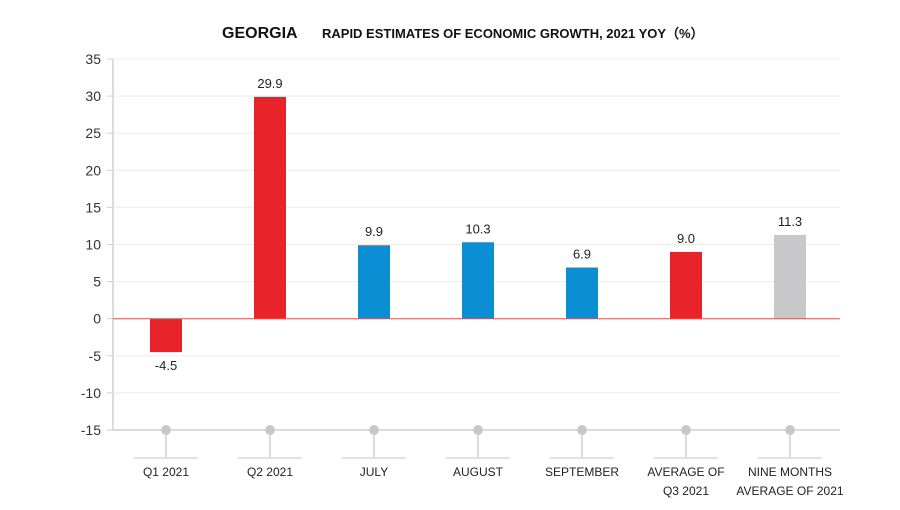 The height and width of the screenshot is (510, 900). I want to click on x-tick-label: AVERAGE OF 2021, so click(789, 491).